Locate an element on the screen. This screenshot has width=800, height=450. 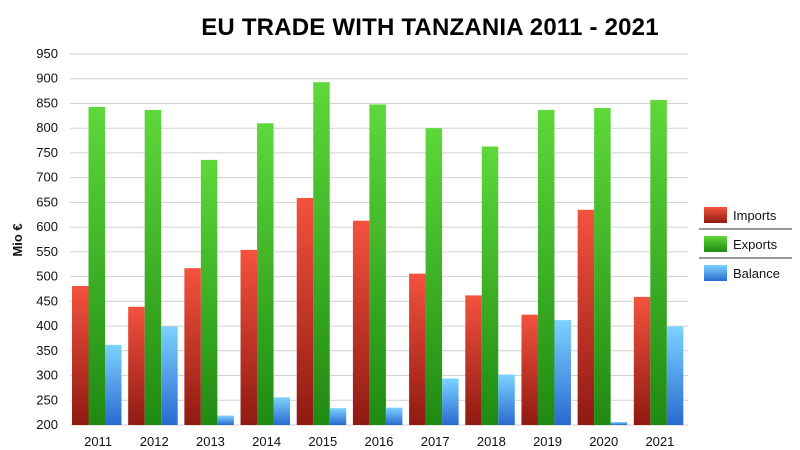
bar-imports-2016 is located at coordinates (361, 322).